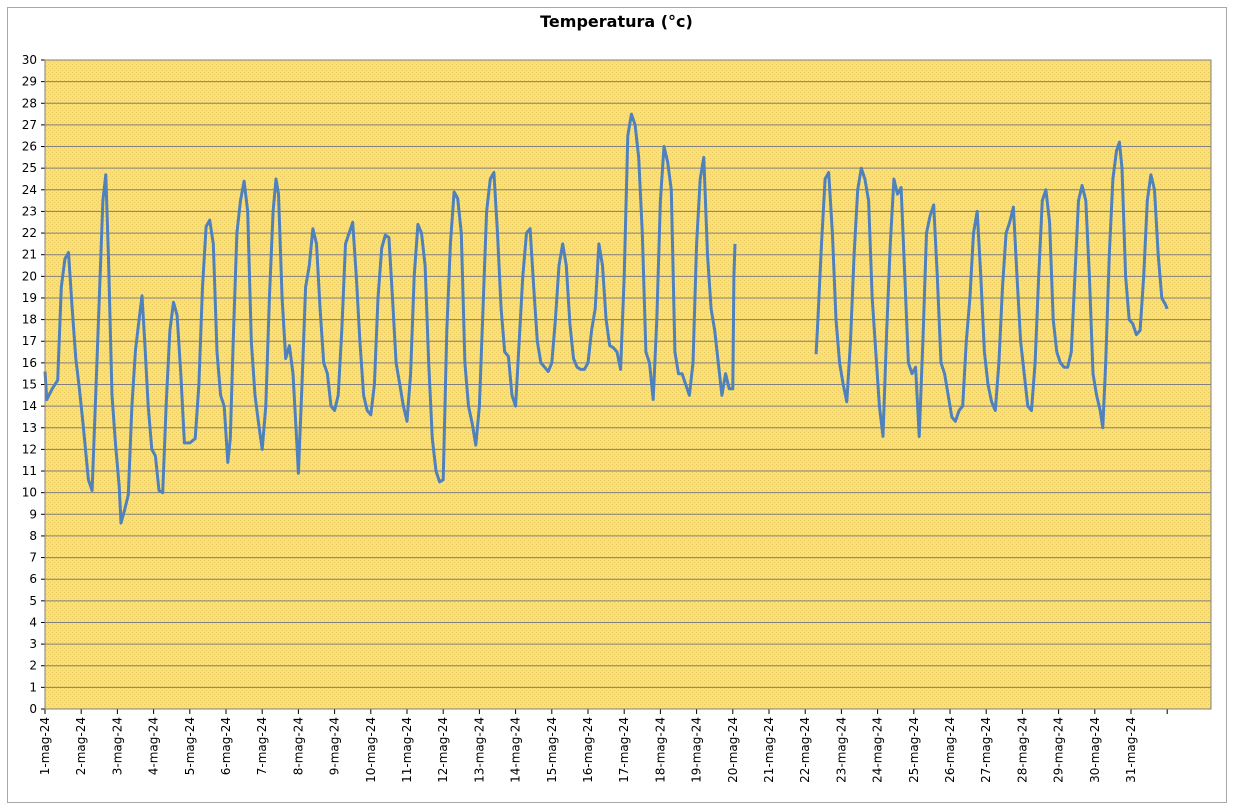 Image resolution: width=1233 pixels, height=810 pixels. What do you see at coordinates (298, 746) in the screenshot?
I see `x-tick-label: 8-mag-24` at bounding box center [298, 746].